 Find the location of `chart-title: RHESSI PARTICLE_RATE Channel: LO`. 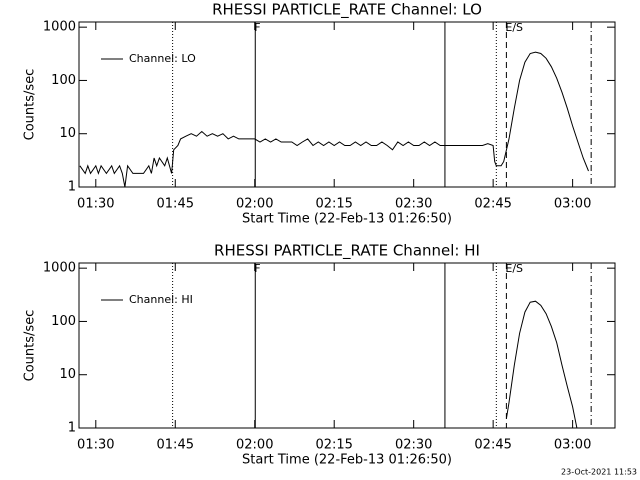

chart-title: RHESSI PARTICLE_RATE Channel: LO is located at coordinates (347, 10).